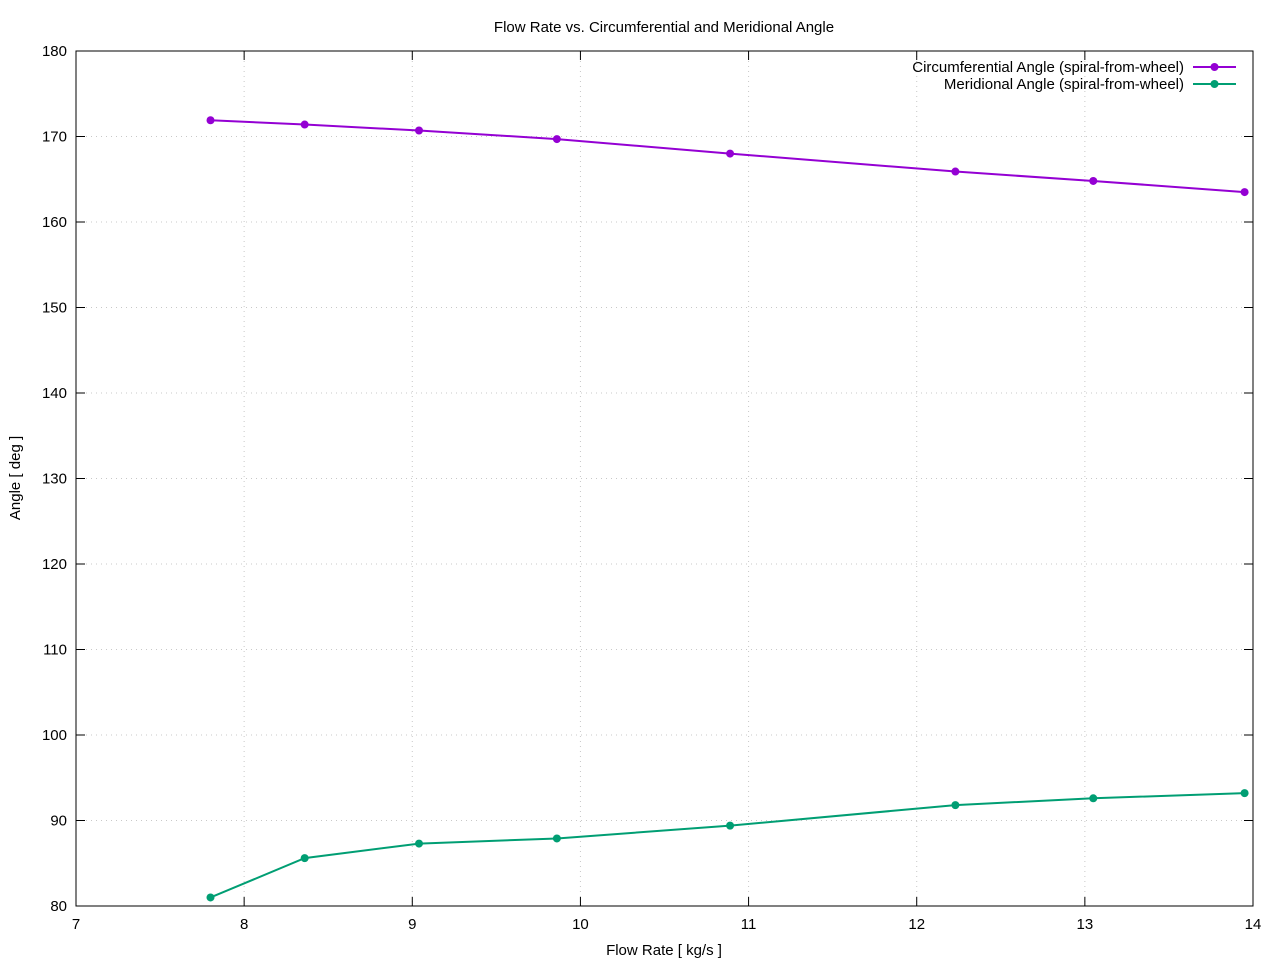 This screenshot has width=1280, height=960. Describe the element at coordinates (664, 950) in the screenshot. I see `x-axis-title: Flow Rate [ kg/s ]` at that location.